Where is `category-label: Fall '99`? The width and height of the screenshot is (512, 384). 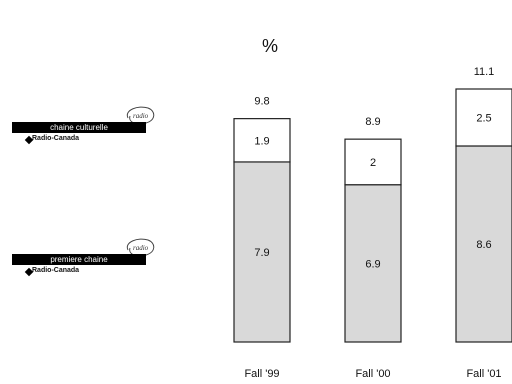 category-label: Fall '99 is located at coordinates (261, 374).